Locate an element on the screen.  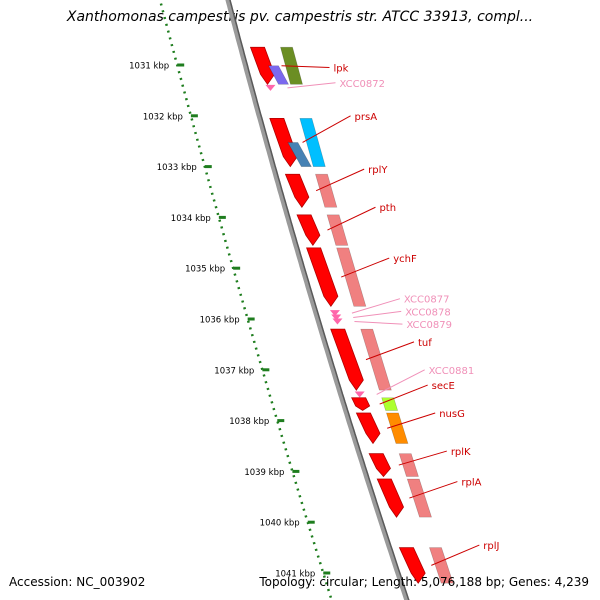
ruler-tick-label: 1039 kbp is located at coordinates (264, 473).